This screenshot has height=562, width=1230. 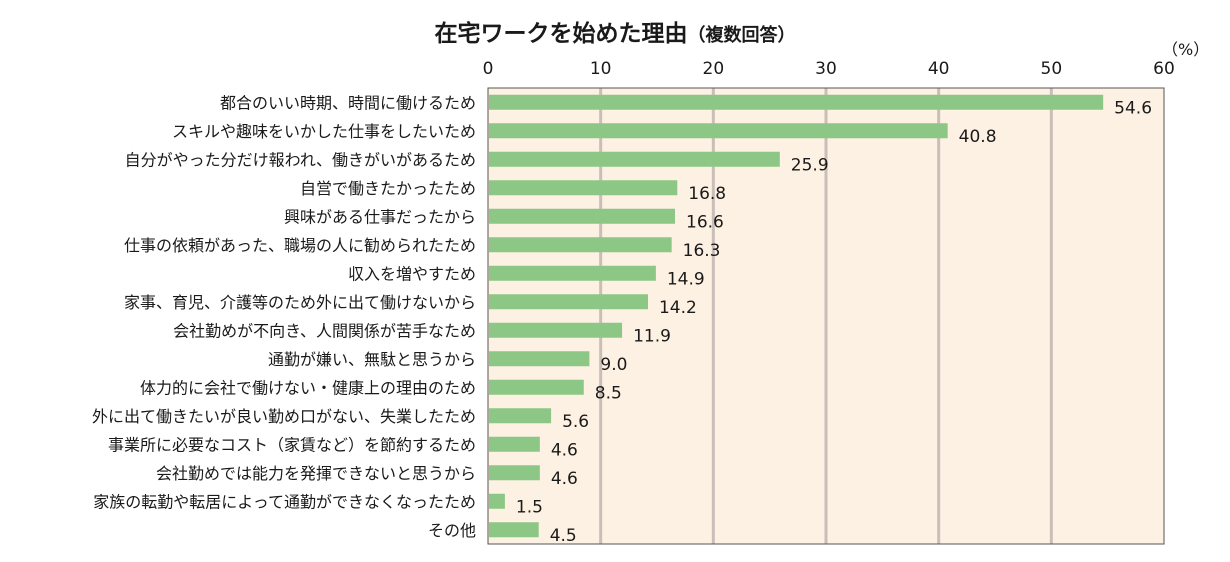 I want to click on category-label: 自営で働きたかったため, so click(x=388, y=188).